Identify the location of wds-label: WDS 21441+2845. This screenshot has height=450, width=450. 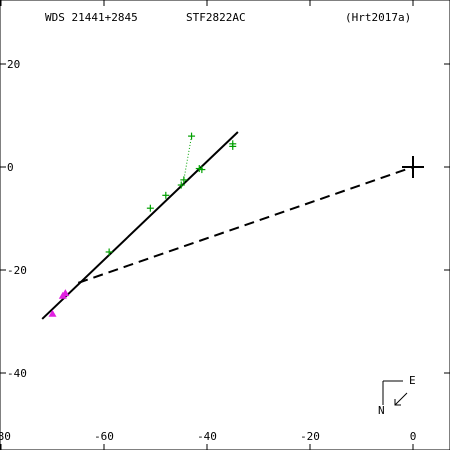
(91, 17).